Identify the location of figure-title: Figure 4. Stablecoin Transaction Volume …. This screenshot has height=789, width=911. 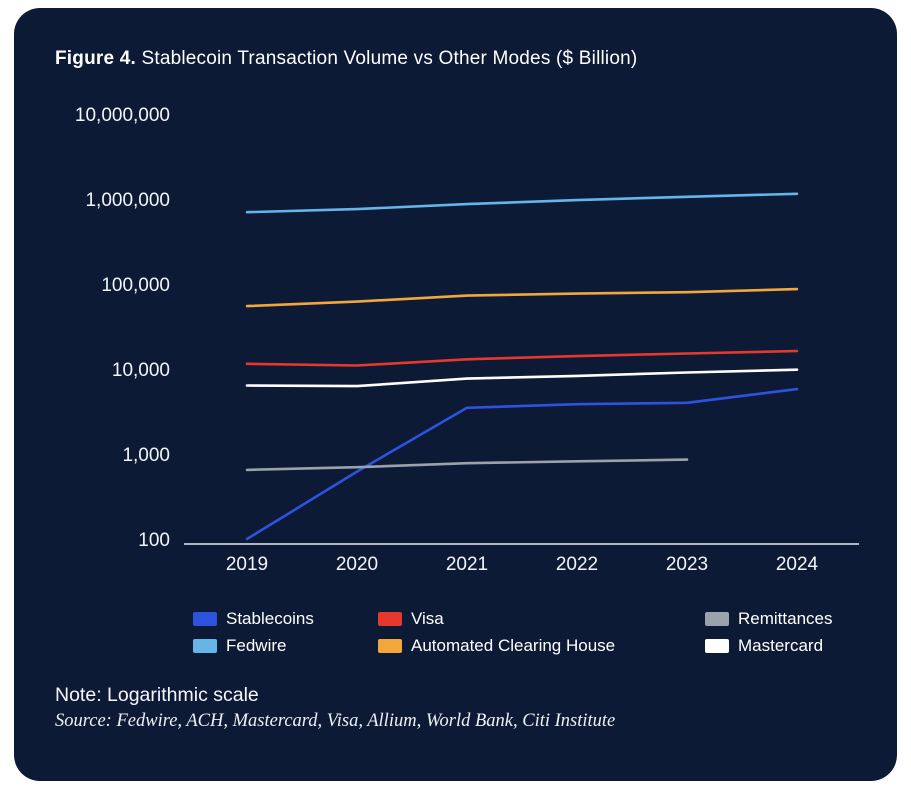
(346, 59).